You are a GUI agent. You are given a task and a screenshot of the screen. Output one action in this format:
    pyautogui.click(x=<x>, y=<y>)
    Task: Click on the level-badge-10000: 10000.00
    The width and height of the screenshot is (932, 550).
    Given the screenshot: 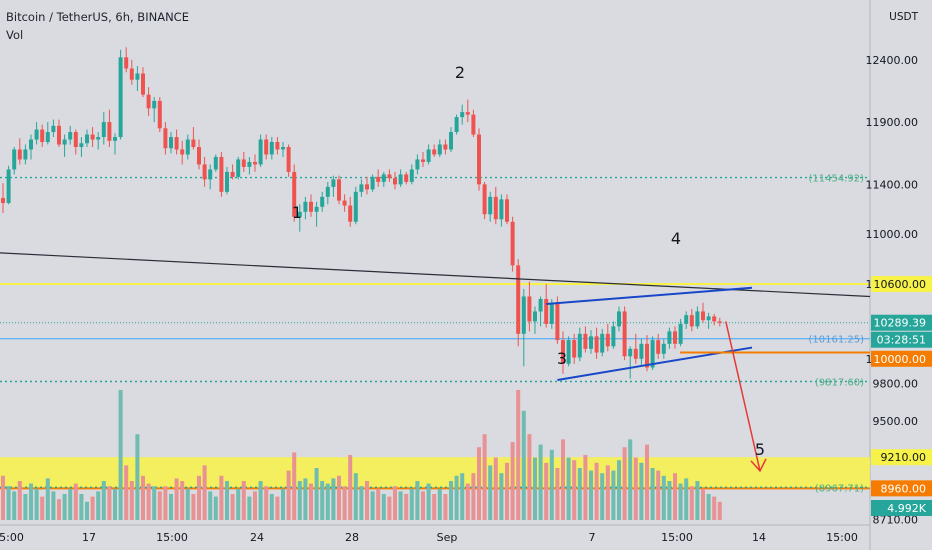 What is the action you would take?
    pyautogui.click(x=900, y=359)
    